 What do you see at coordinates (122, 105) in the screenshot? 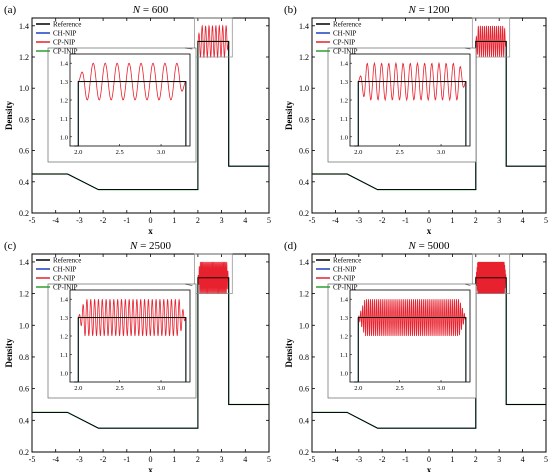
I see `inset-frame` at bounding box center [122, 105].